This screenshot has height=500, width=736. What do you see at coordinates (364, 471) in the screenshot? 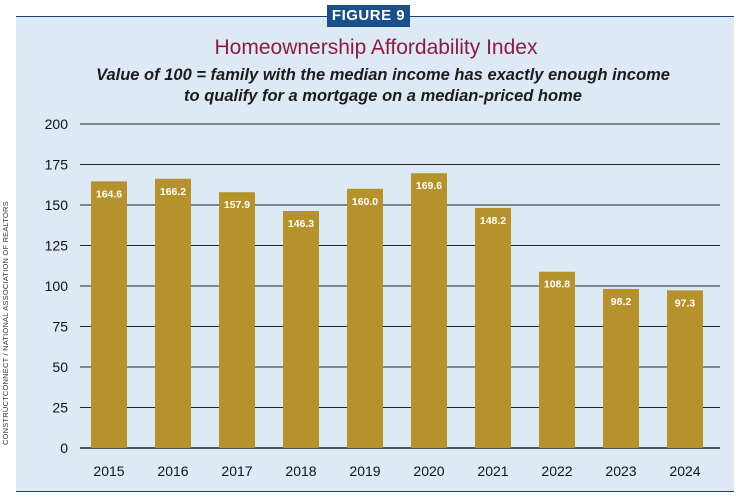
I see `x-tick-label: 2019` at bounding box center [364, 471].